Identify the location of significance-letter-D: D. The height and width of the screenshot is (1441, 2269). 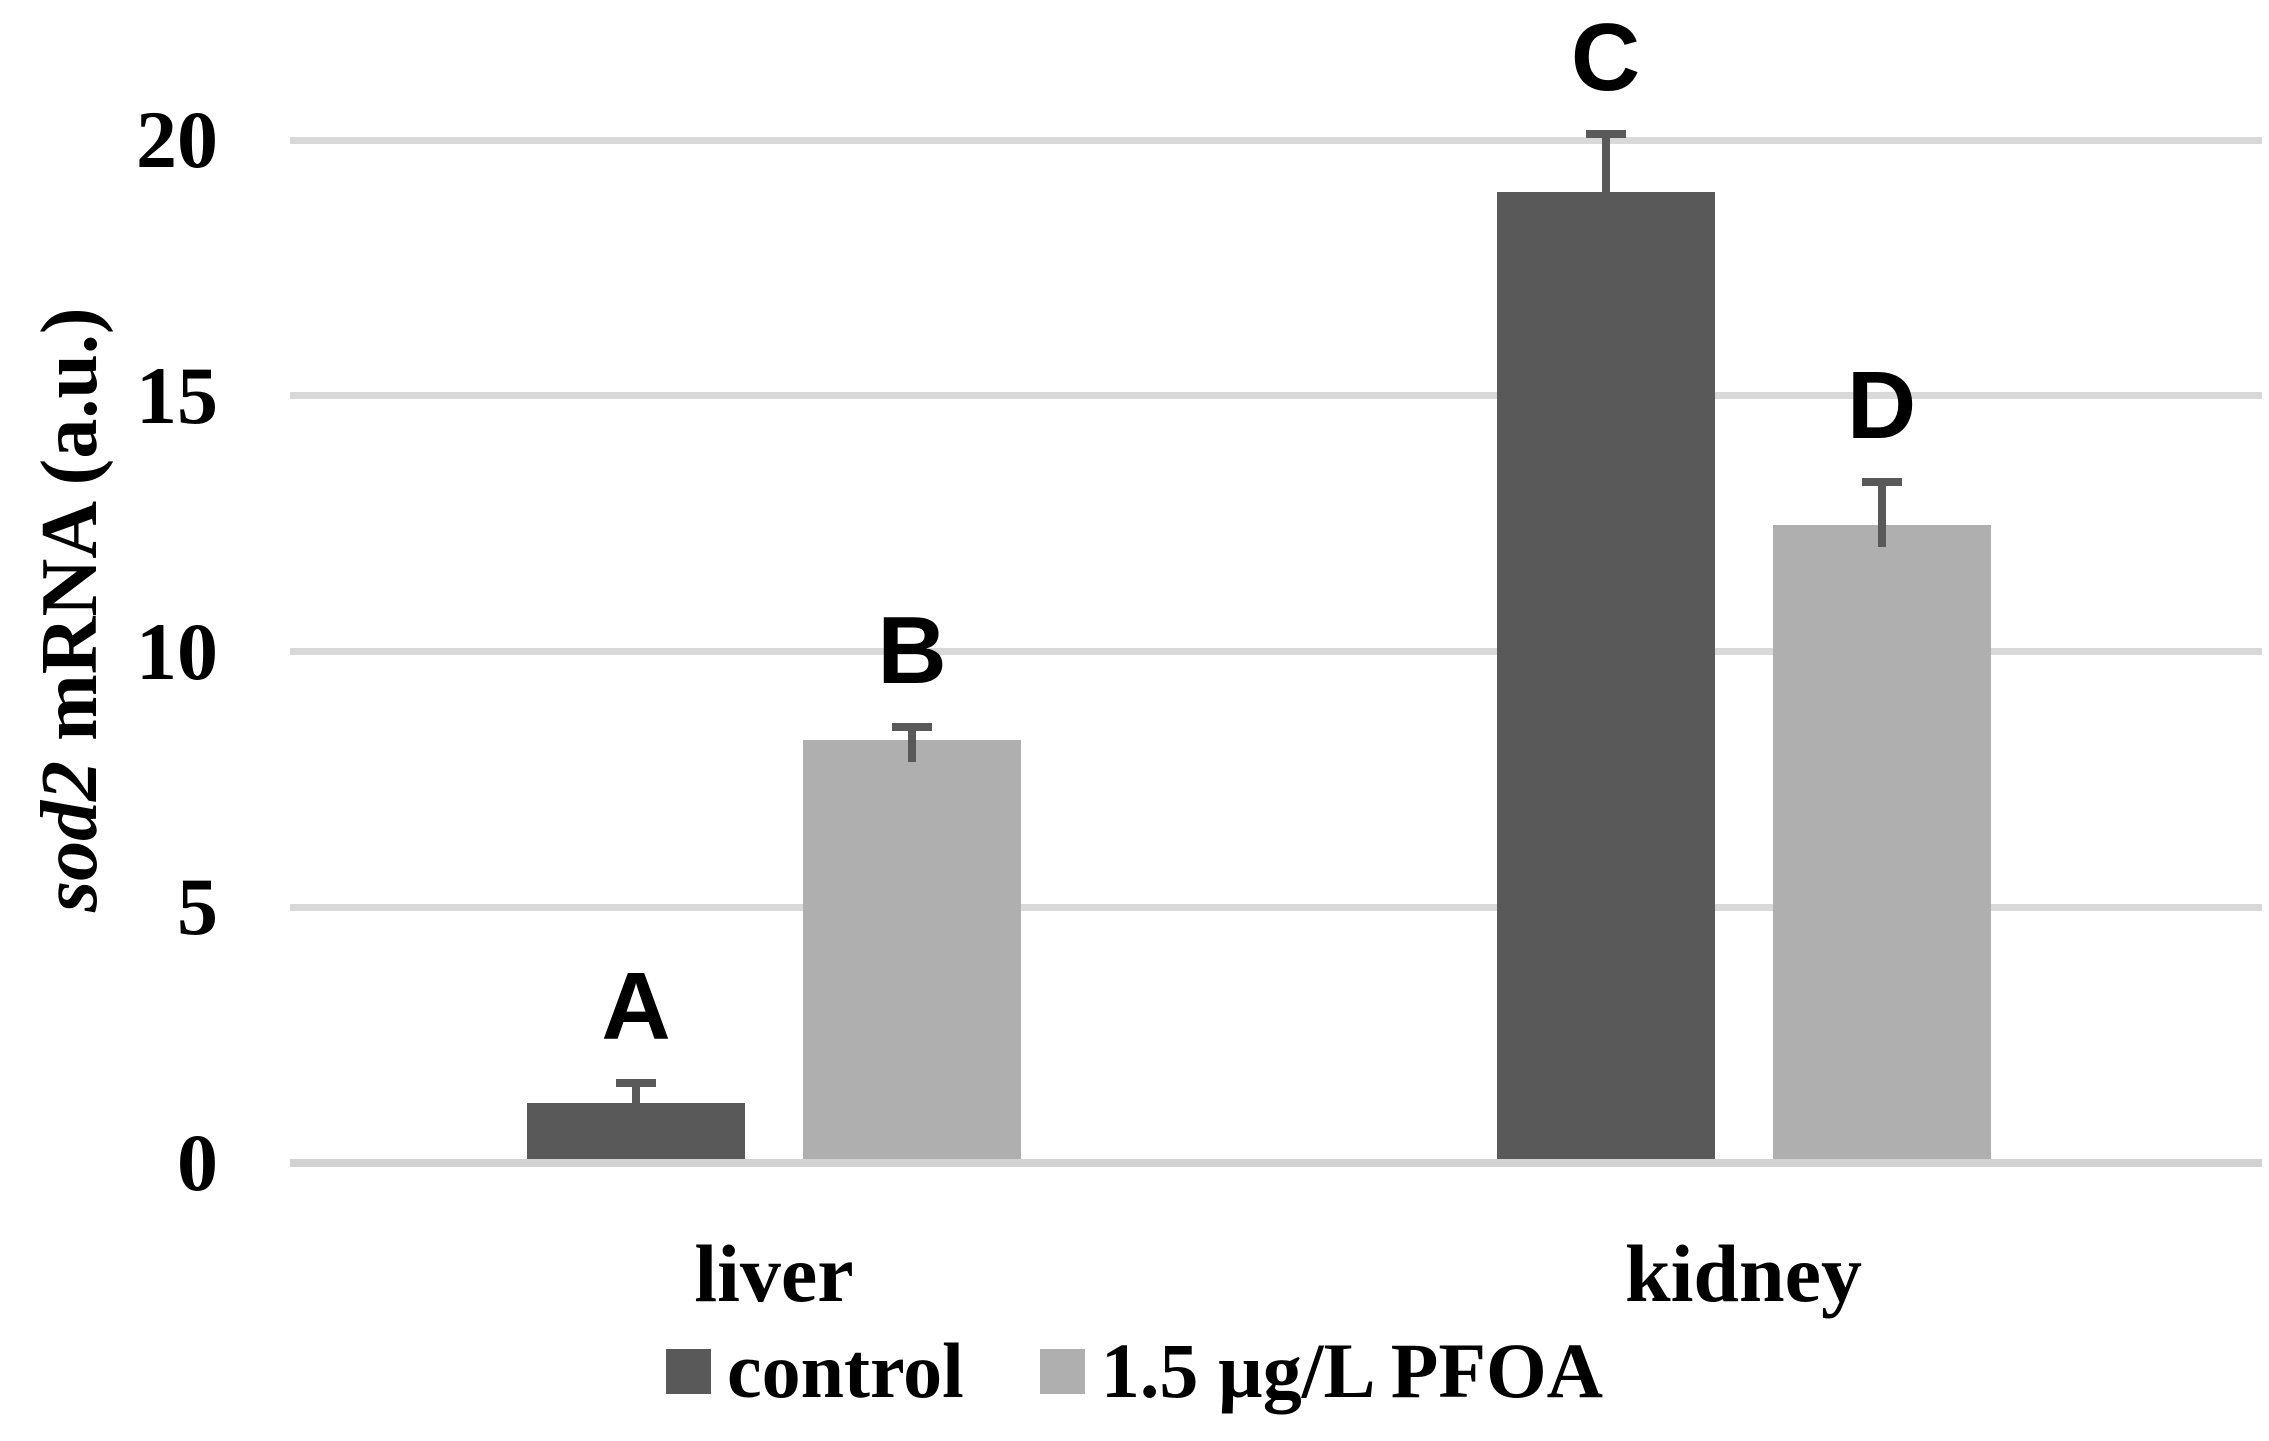
(1881, 405).